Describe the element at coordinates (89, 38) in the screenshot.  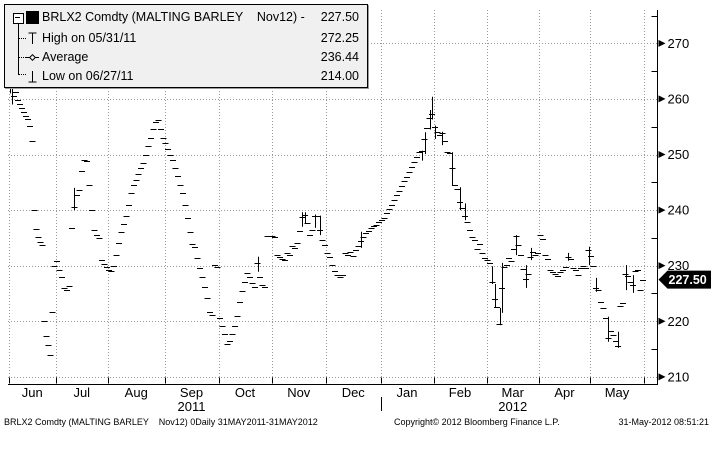
I see `high-label: High on 05/31/11` at that location.